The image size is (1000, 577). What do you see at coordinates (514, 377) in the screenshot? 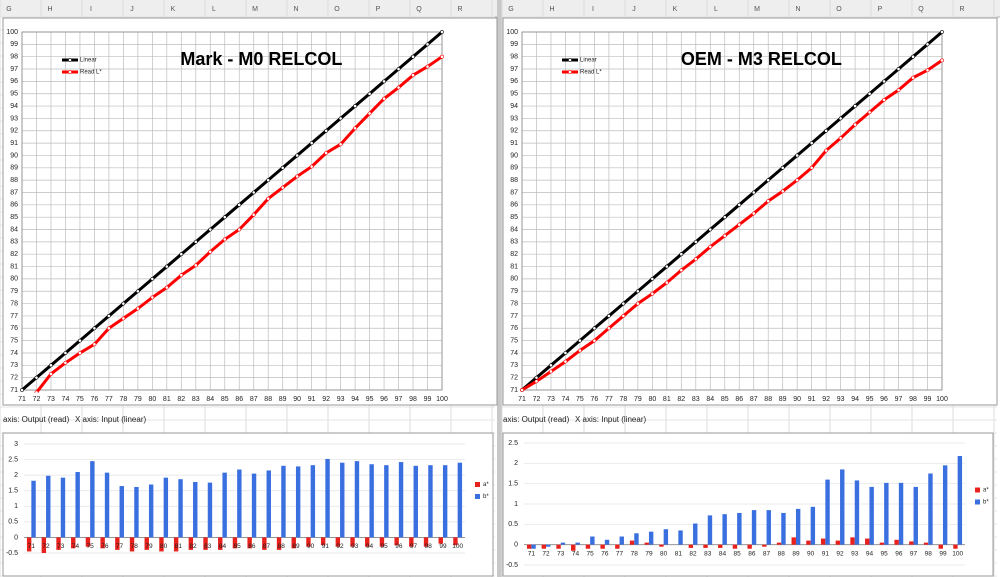
I see `y-tick-label: 72` at bounding box center [514, 377].